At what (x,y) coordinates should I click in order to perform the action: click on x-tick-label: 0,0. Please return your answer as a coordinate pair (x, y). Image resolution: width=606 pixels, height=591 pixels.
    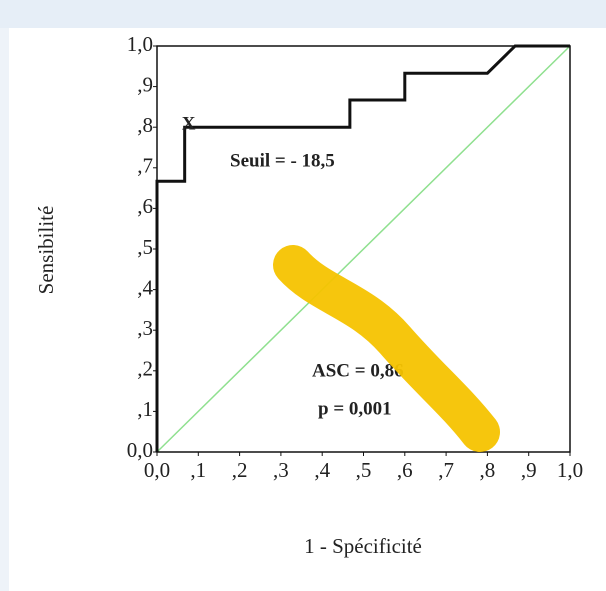
    Looking at the image, I should click on (157, 470).